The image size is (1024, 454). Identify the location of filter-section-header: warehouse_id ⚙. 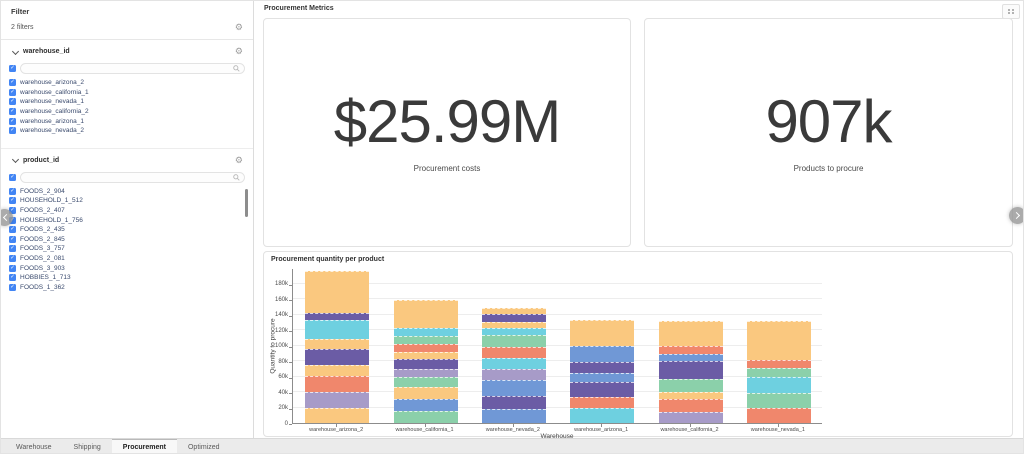
(127, 50).